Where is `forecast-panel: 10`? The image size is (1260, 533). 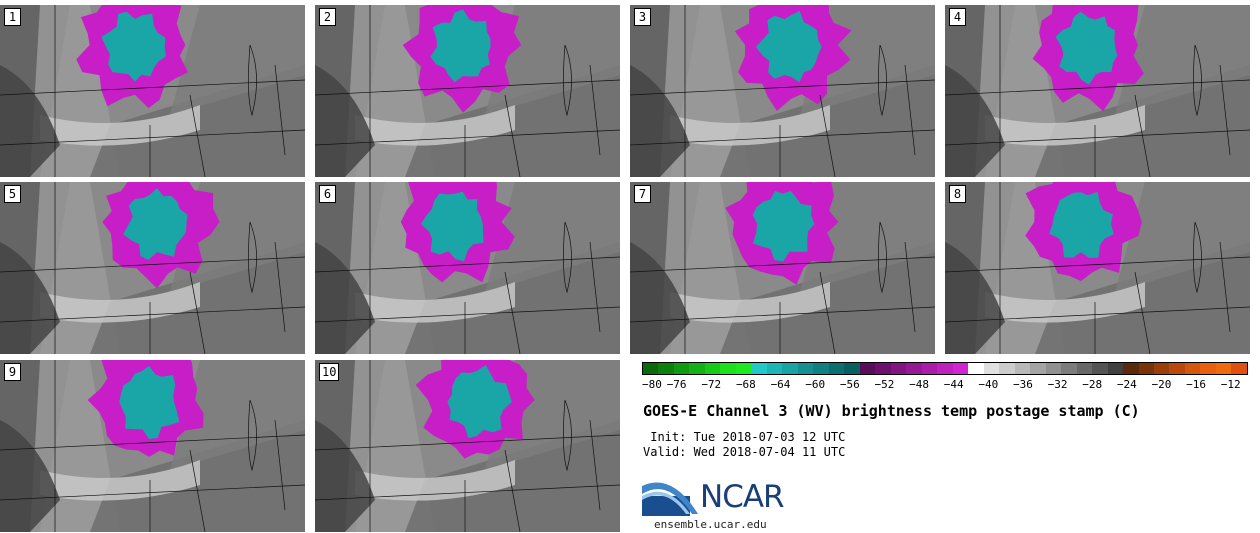 forecast-panel: 10 is located at coordinates (467, 446).